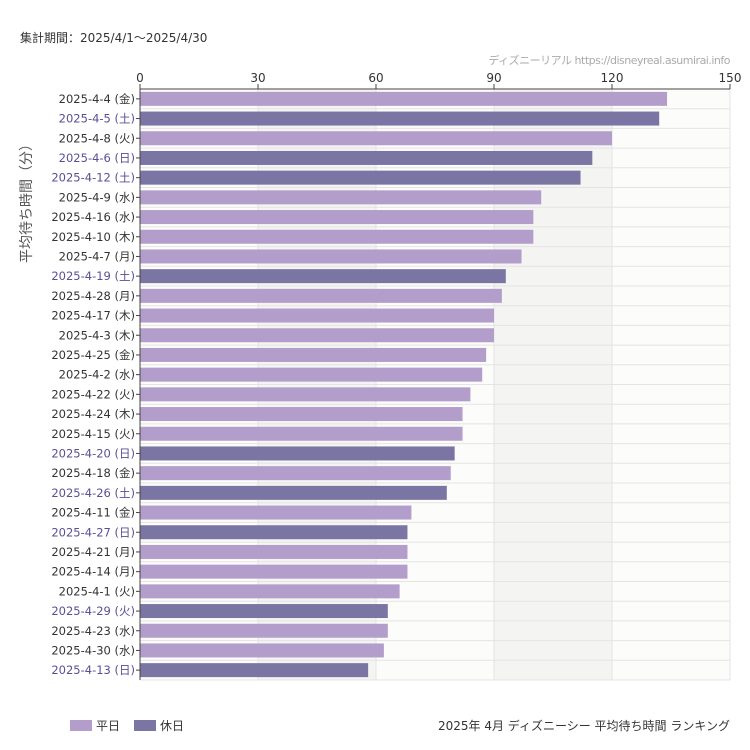 The width and height of the screenshot is (750, 750). Describe the element at coordinates (93, 552) in the screenshot. I see `y-tick-label: 2025-4-21 (月)` at that location.